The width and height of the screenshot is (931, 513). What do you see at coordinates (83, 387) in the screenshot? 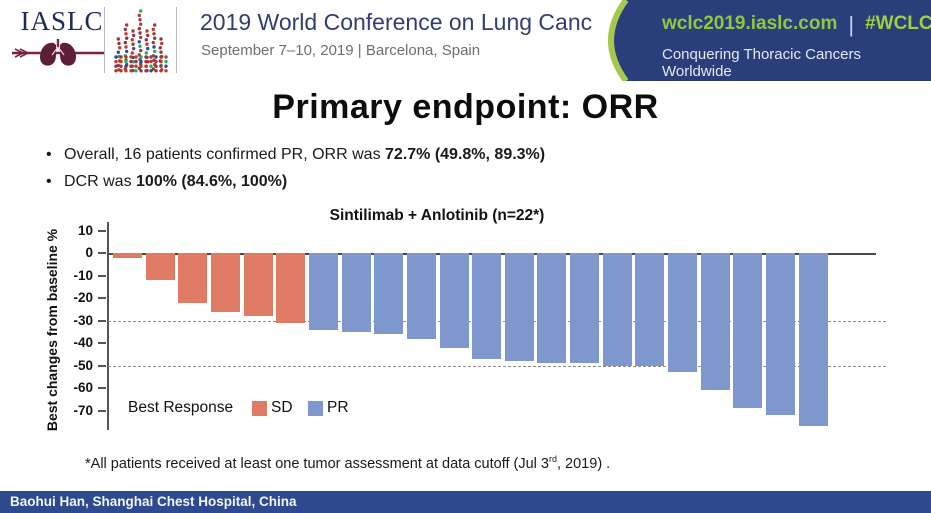
I see `y-tick-label: -60` at bounding box center [83, 387].